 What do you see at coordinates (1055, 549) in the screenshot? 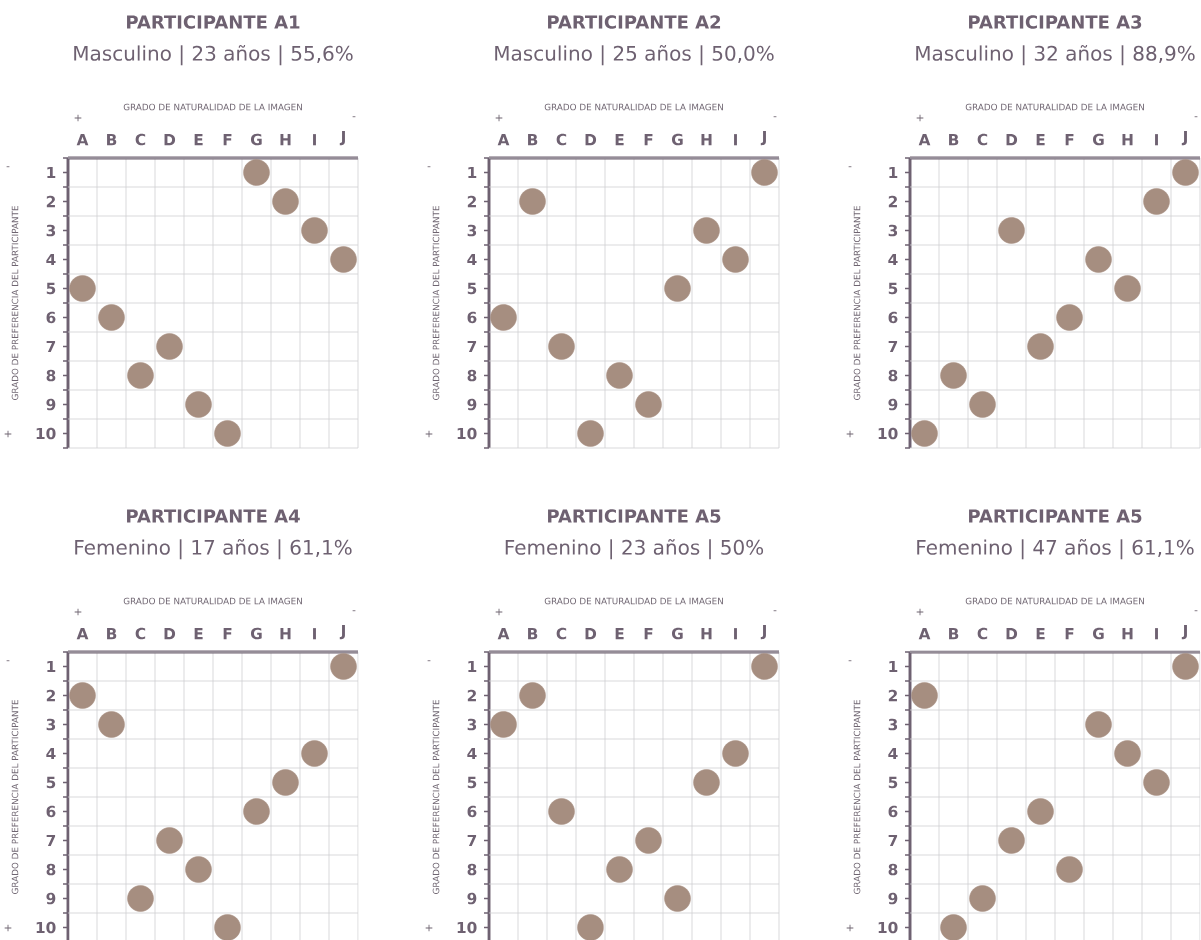
I see `chart-subtitle: Femenino | 47 años | 61,1%` at bounding box center [1055, 549].